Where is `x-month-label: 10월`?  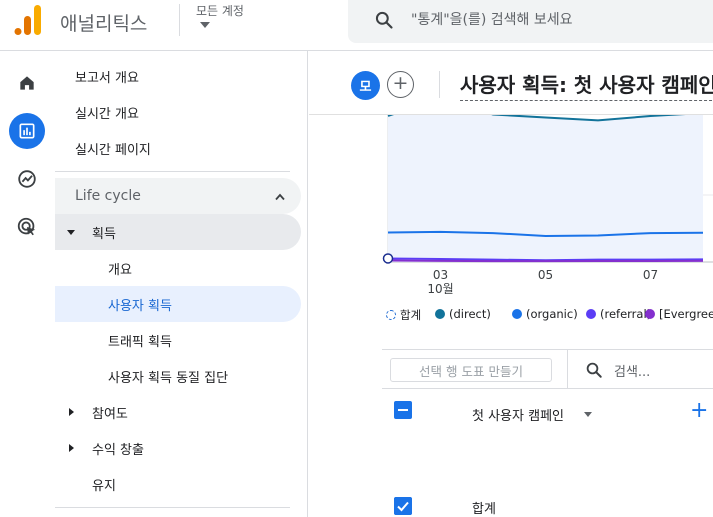 x-month-label: 10월 is located at coordinates (440, 289).